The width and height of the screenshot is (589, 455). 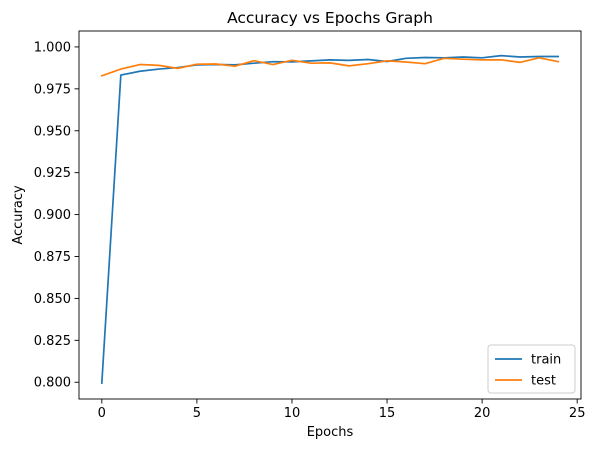 What do you see at coordinates (482, 413) in the screenshot?
I see `x-tick-label: 20` at bounding box center [482, 413].